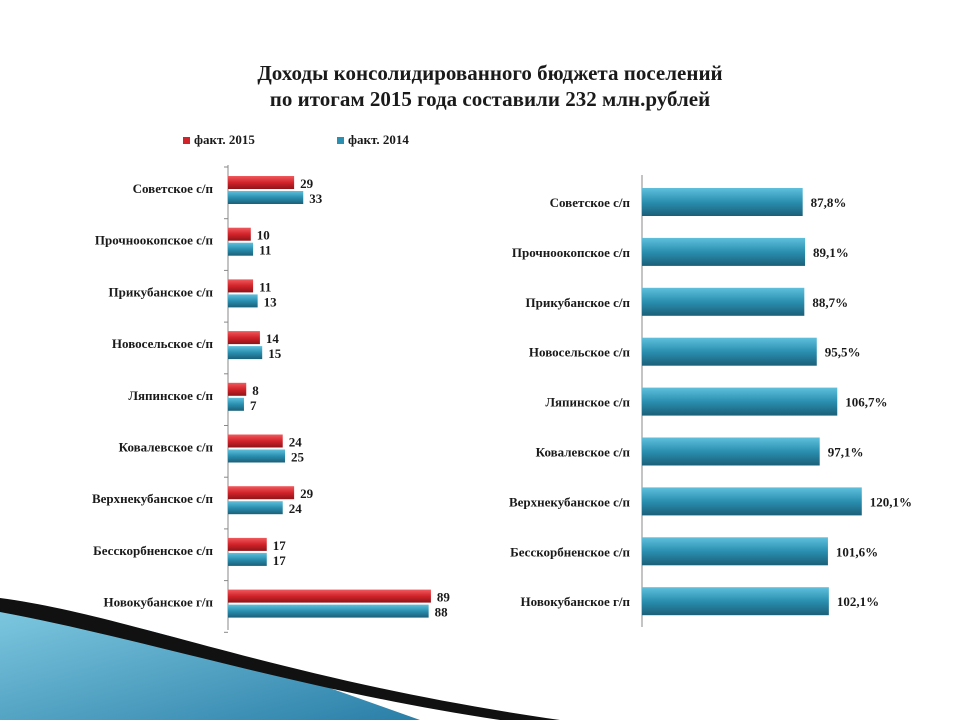 The image size is (960, 720). I want to click on growth-label: 95,5%, so click(843, 352).